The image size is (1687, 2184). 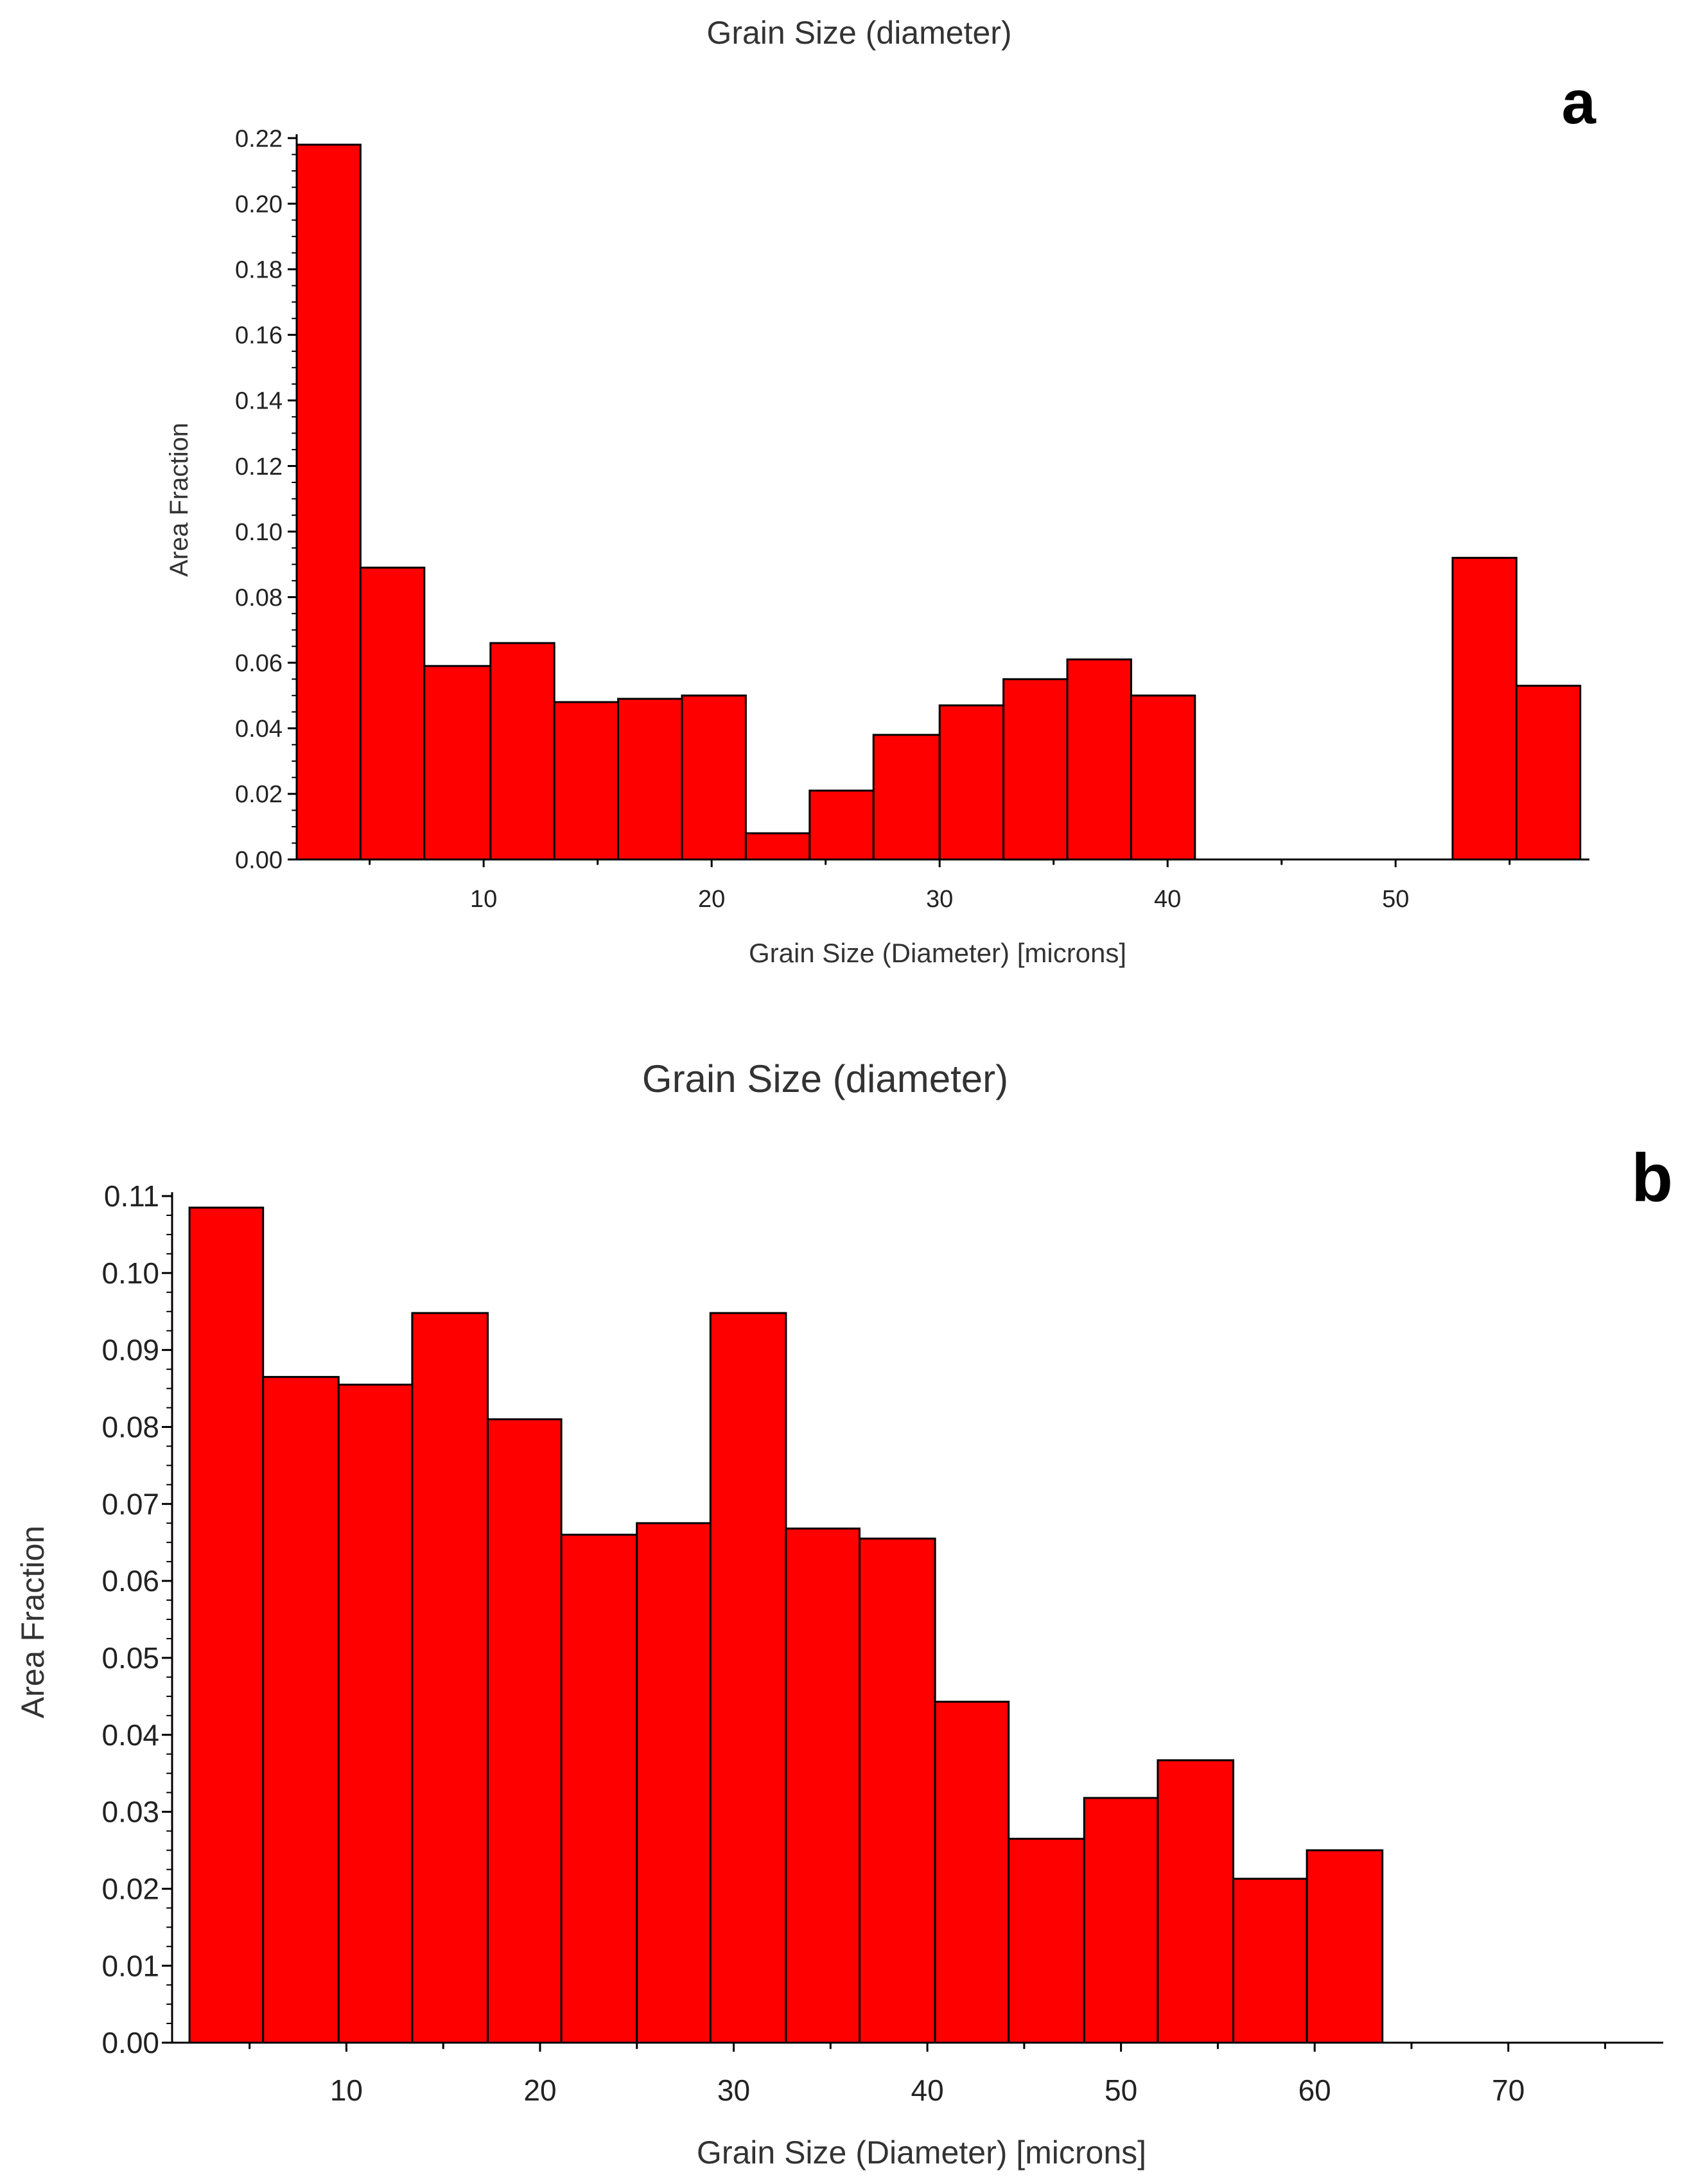 I want to click on chart-b-y-tick-label: 0.01, so click(x=130, y=1965).